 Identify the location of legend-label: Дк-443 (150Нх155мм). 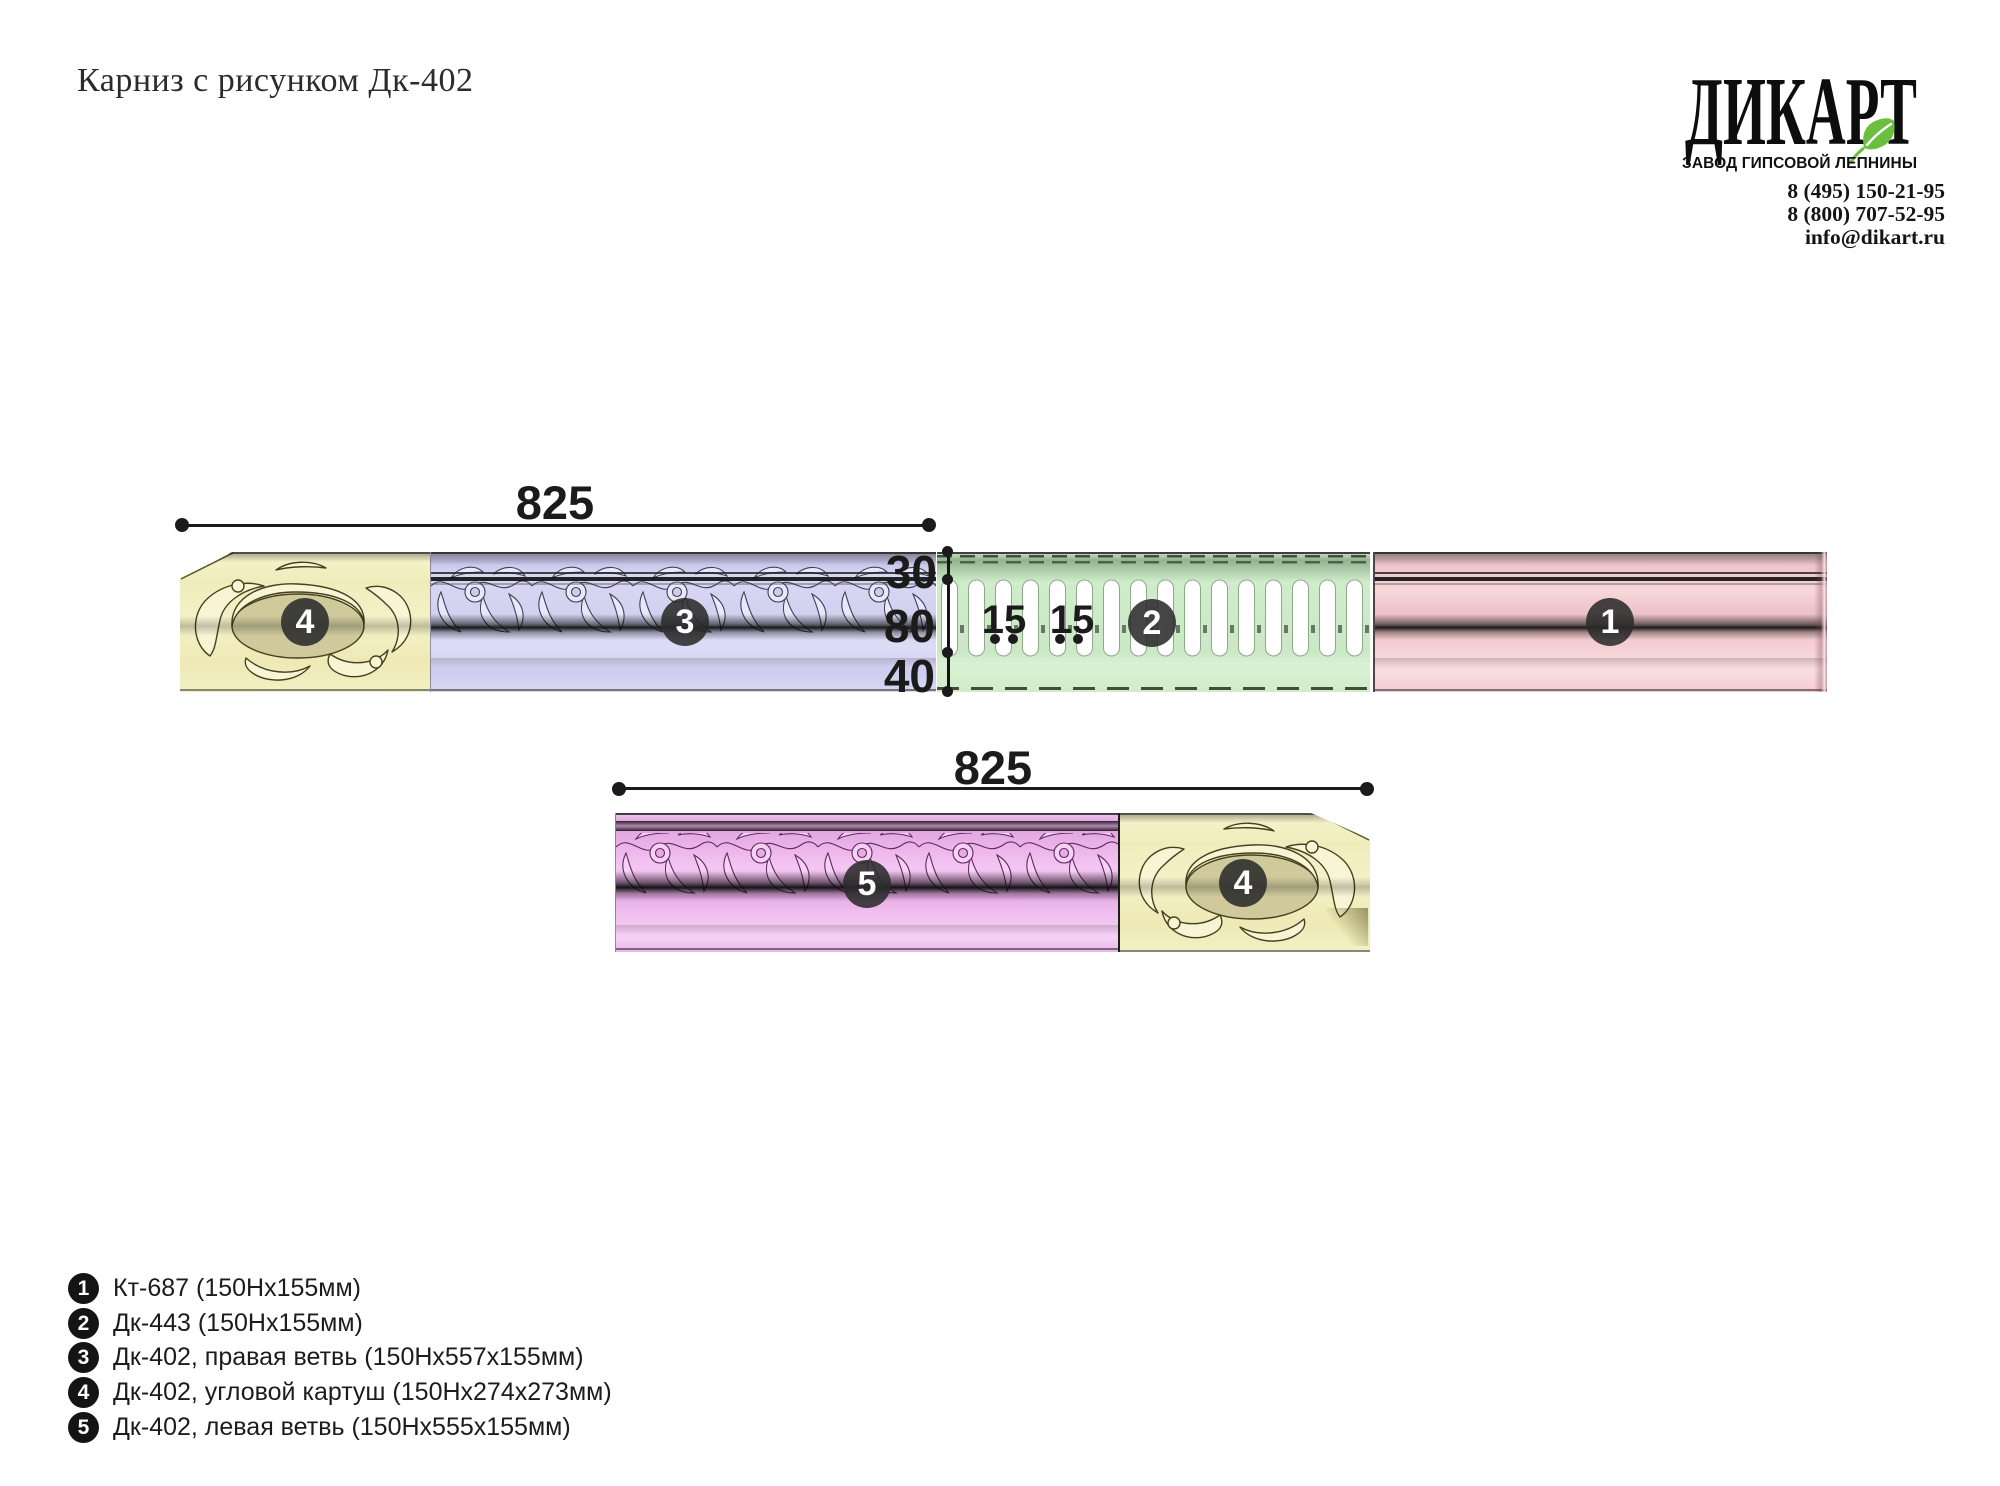
(238, 1323).